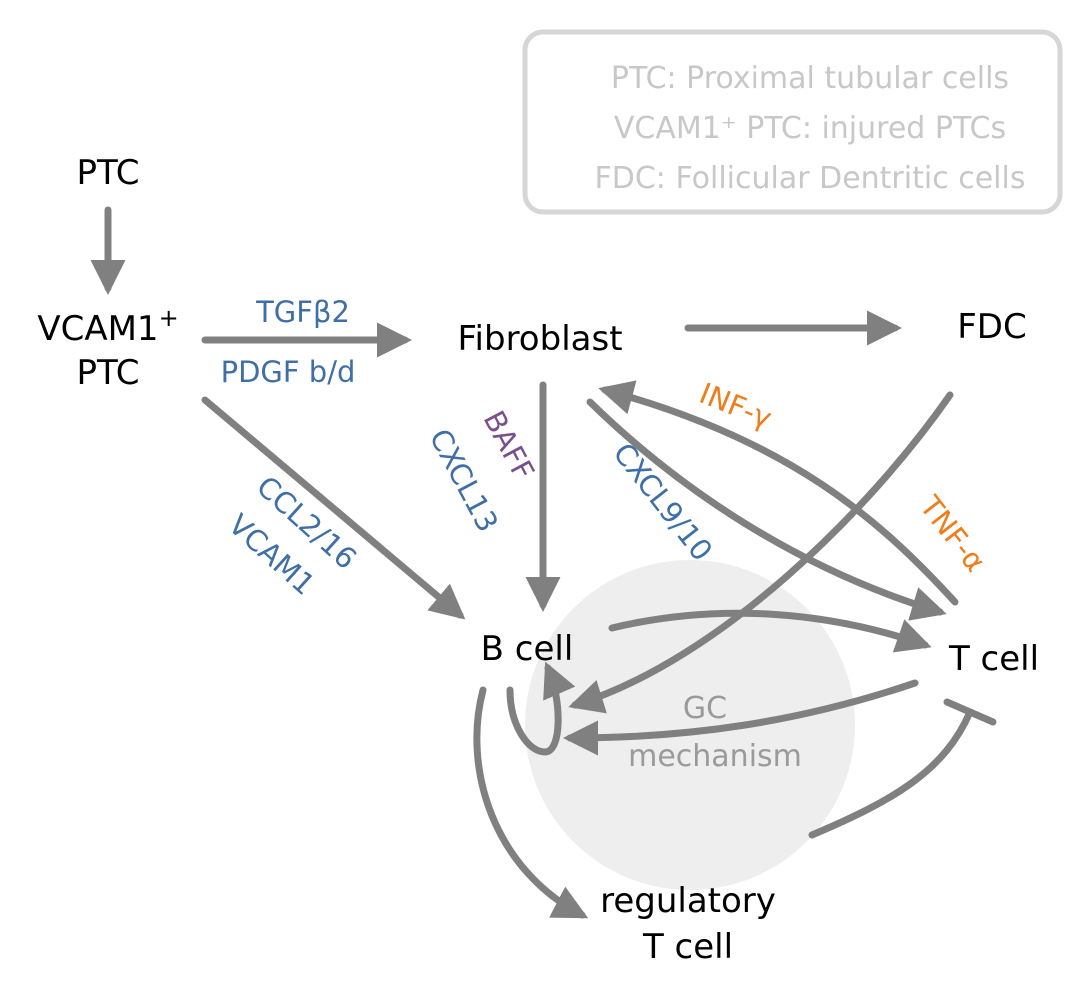 This screenshot has width=1084, height=984. What do you see at coordinates (810, 78) in the screenshot?
I see `legend-line-1: PTC: Proximal tubular cells` at bounding box center [810, 78].